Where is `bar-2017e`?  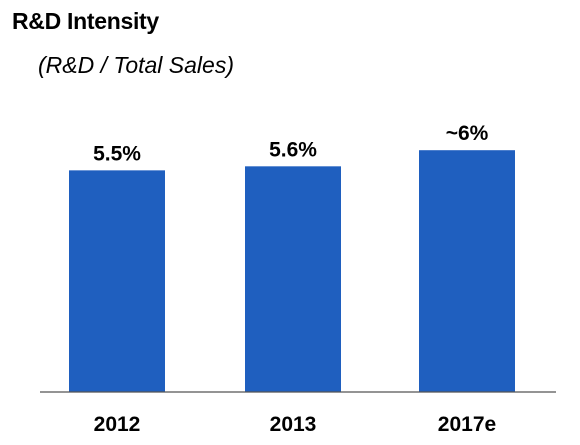 bar-2017e is located at coordinates (467, 271).